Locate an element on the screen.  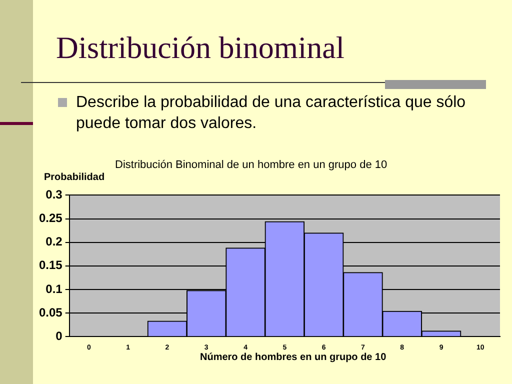
chart-title: Distribución binominal is located at coordinates (200, 48).